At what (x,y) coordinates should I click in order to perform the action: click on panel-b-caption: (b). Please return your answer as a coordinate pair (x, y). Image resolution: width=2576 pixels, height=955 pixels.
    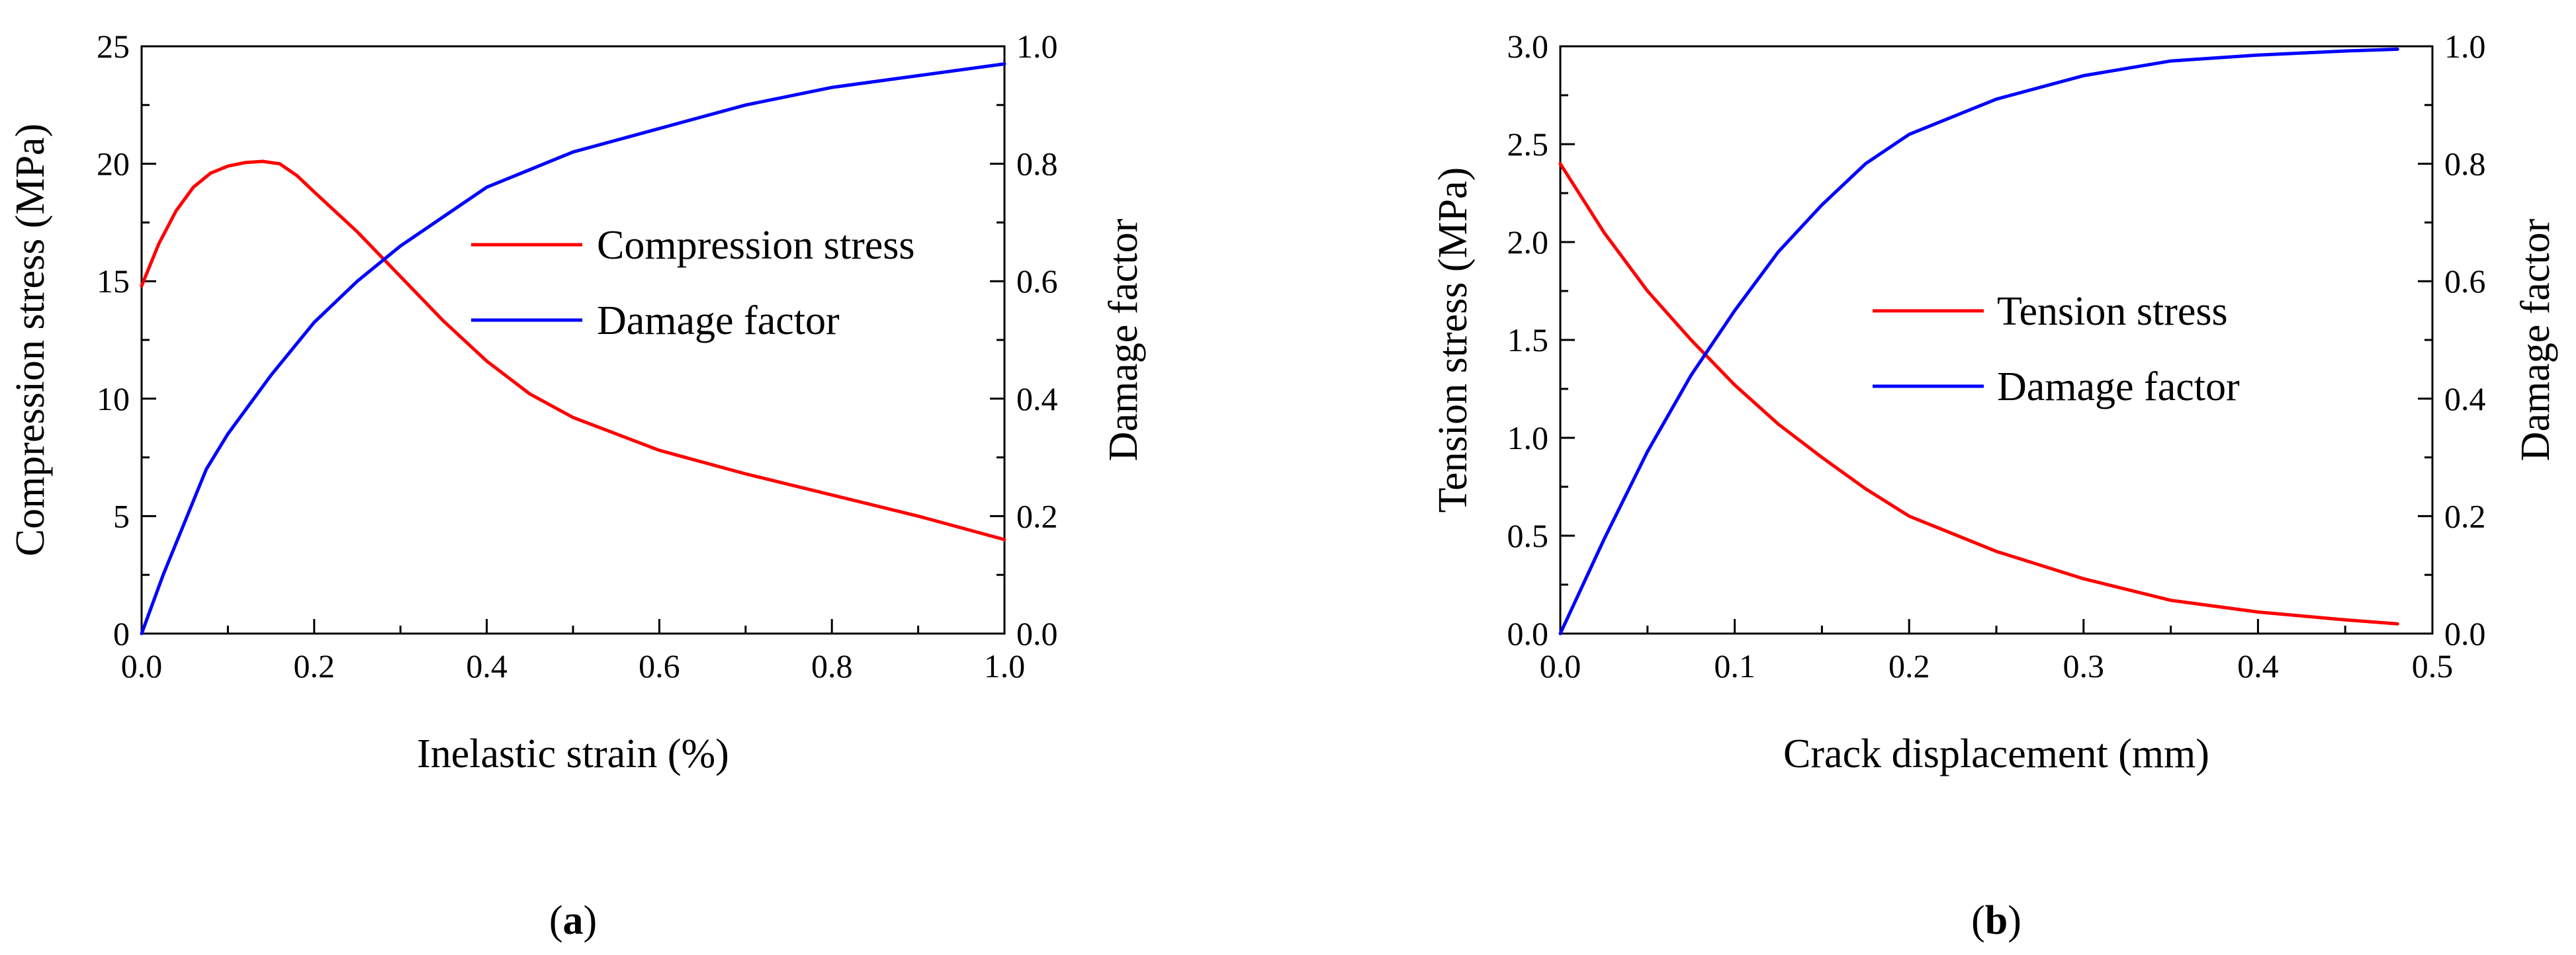
    Looking at the image, I should click on (1996, 920).